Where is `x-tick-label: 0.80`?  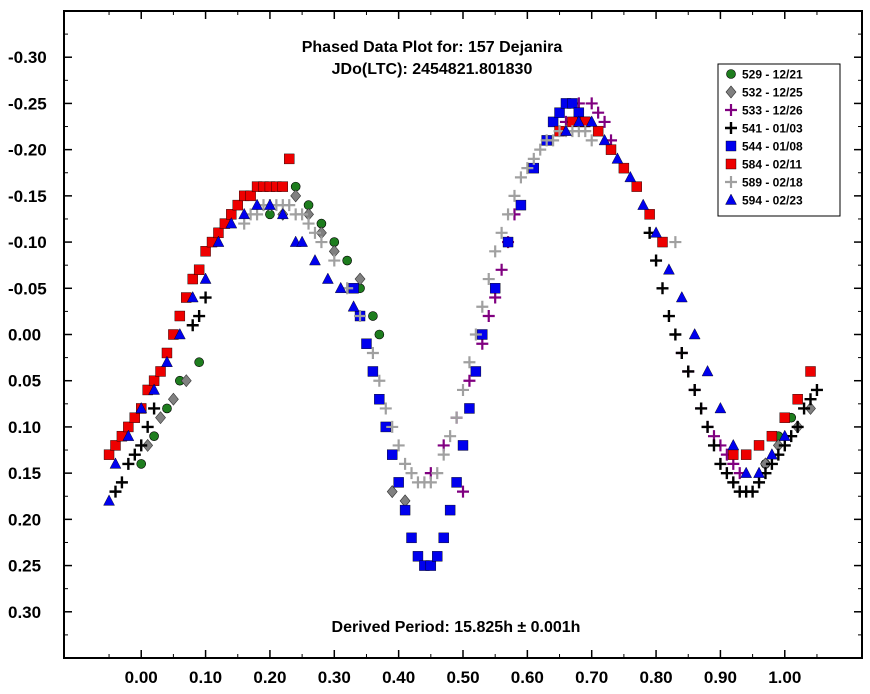
x-tick-label: 0.80 is located at coordinates (656, 677).